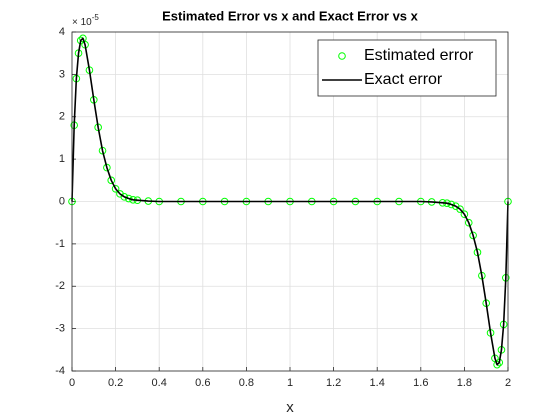 This screenshot has width=560, height=420. Describe the element at coordinates (62, 159) in the screenshot. I see `y-tick-label: 1` at that location.